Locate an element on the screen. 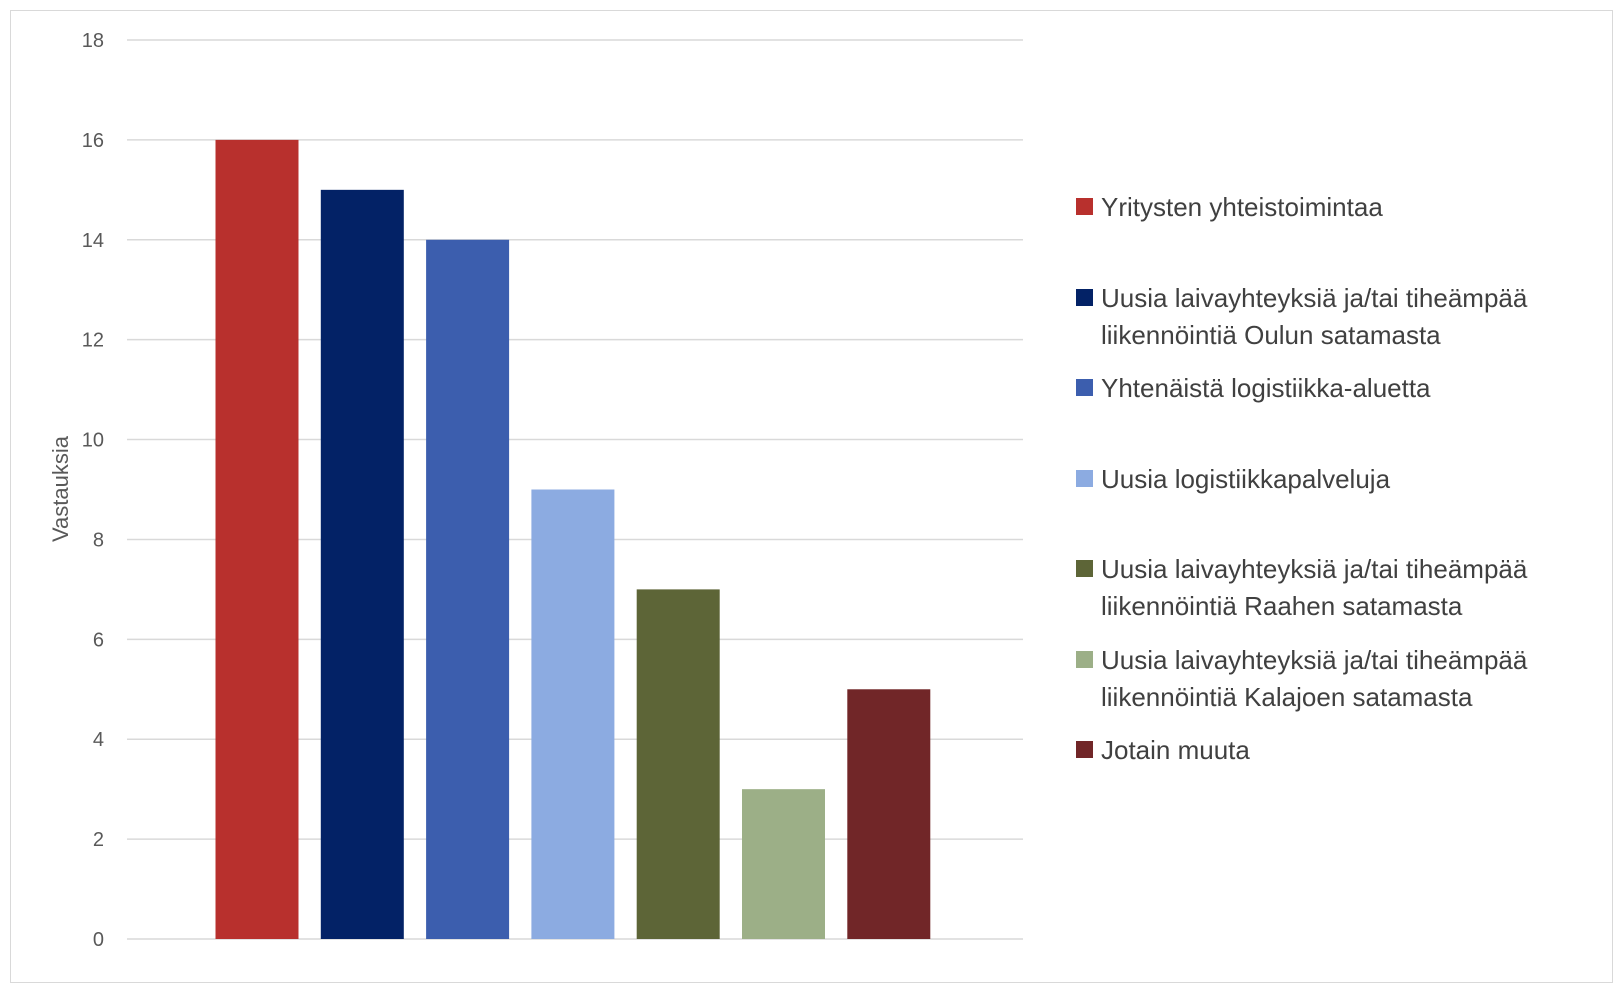 Image resolution: width=1623 pixels, height=993 pixels. legend-label: Yhtenäistä logistiikka-aluetta is located at coordinates (1266, 388).